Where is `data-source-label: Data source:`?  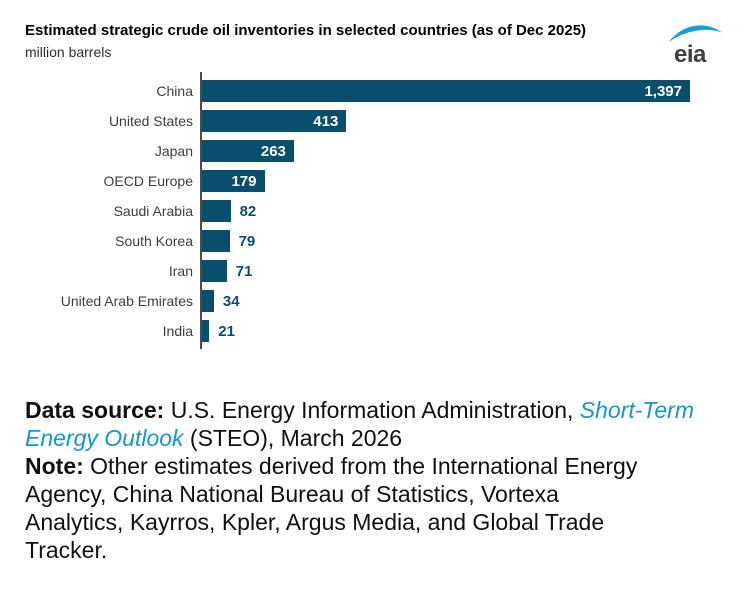
data-source-label: Data source: is located at coordinates (95, 410).